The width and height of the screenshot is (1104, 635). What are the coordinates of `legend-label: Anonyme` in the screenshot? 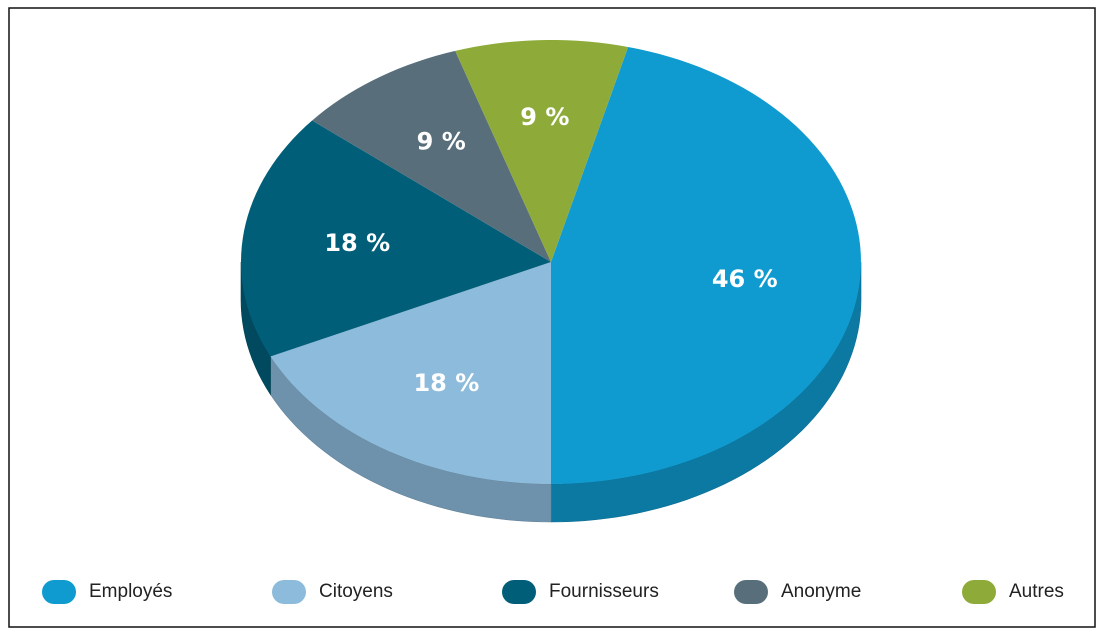 It's located at (821, 591).